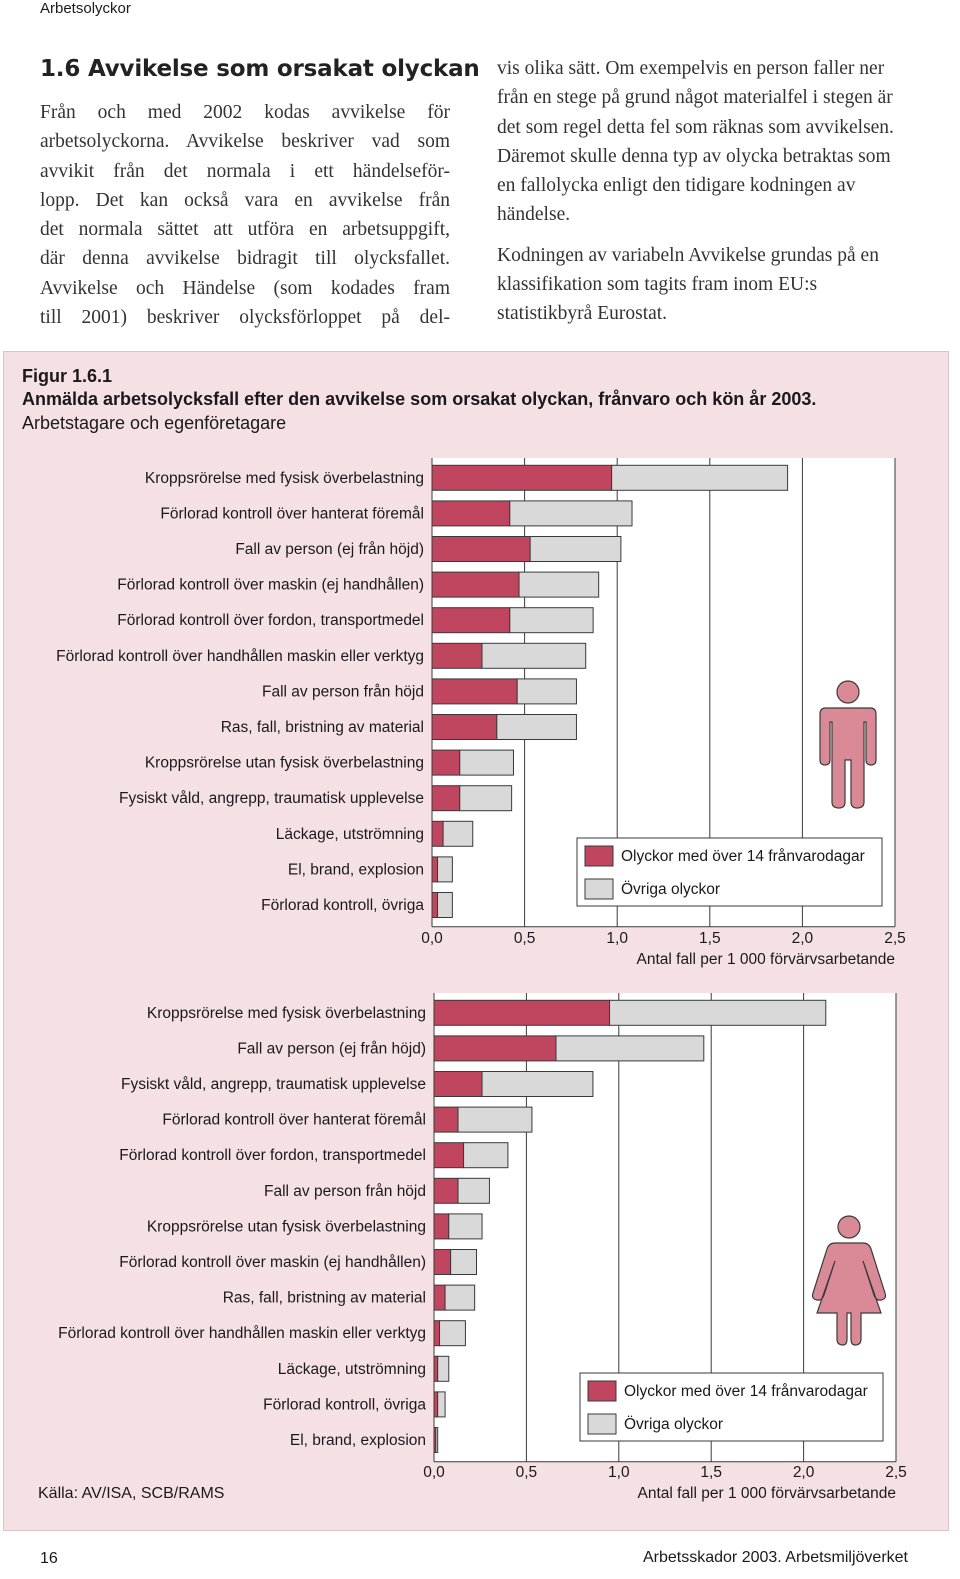 The height and width of the screenshot is (1579, 960). I want to click on running-header: Arbetsolyckor, so click(85, 8).